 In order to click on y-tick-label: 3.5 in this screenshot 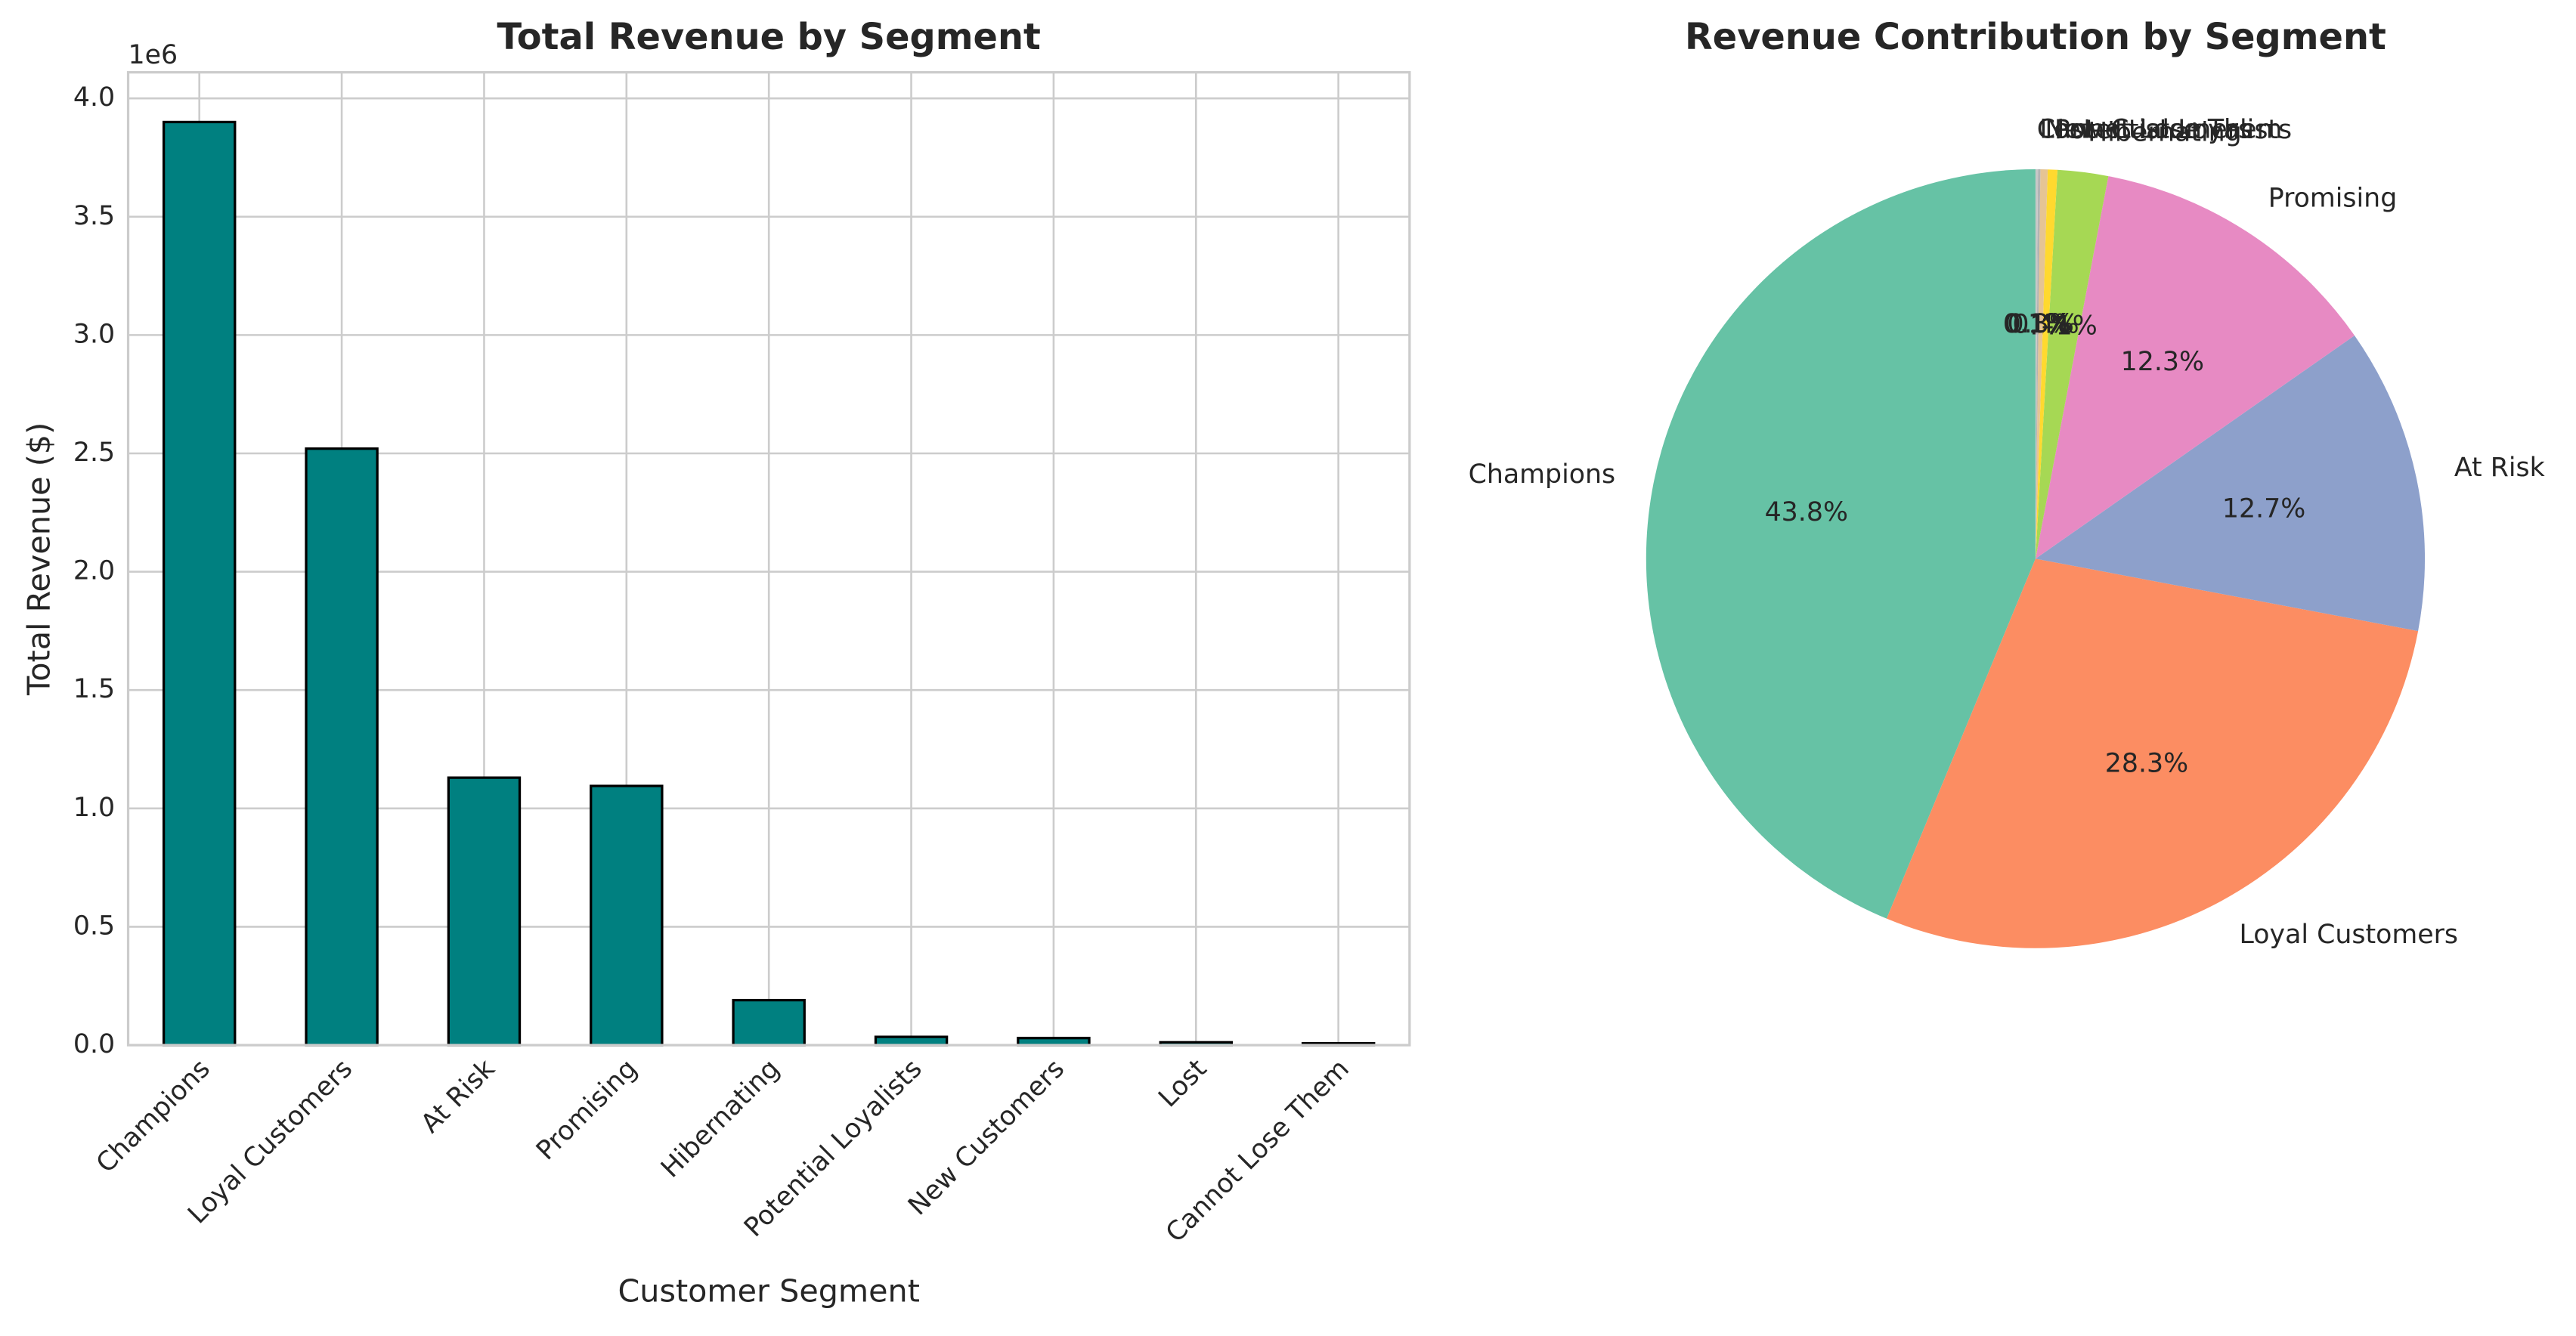, I will do `click(94, 216)`.